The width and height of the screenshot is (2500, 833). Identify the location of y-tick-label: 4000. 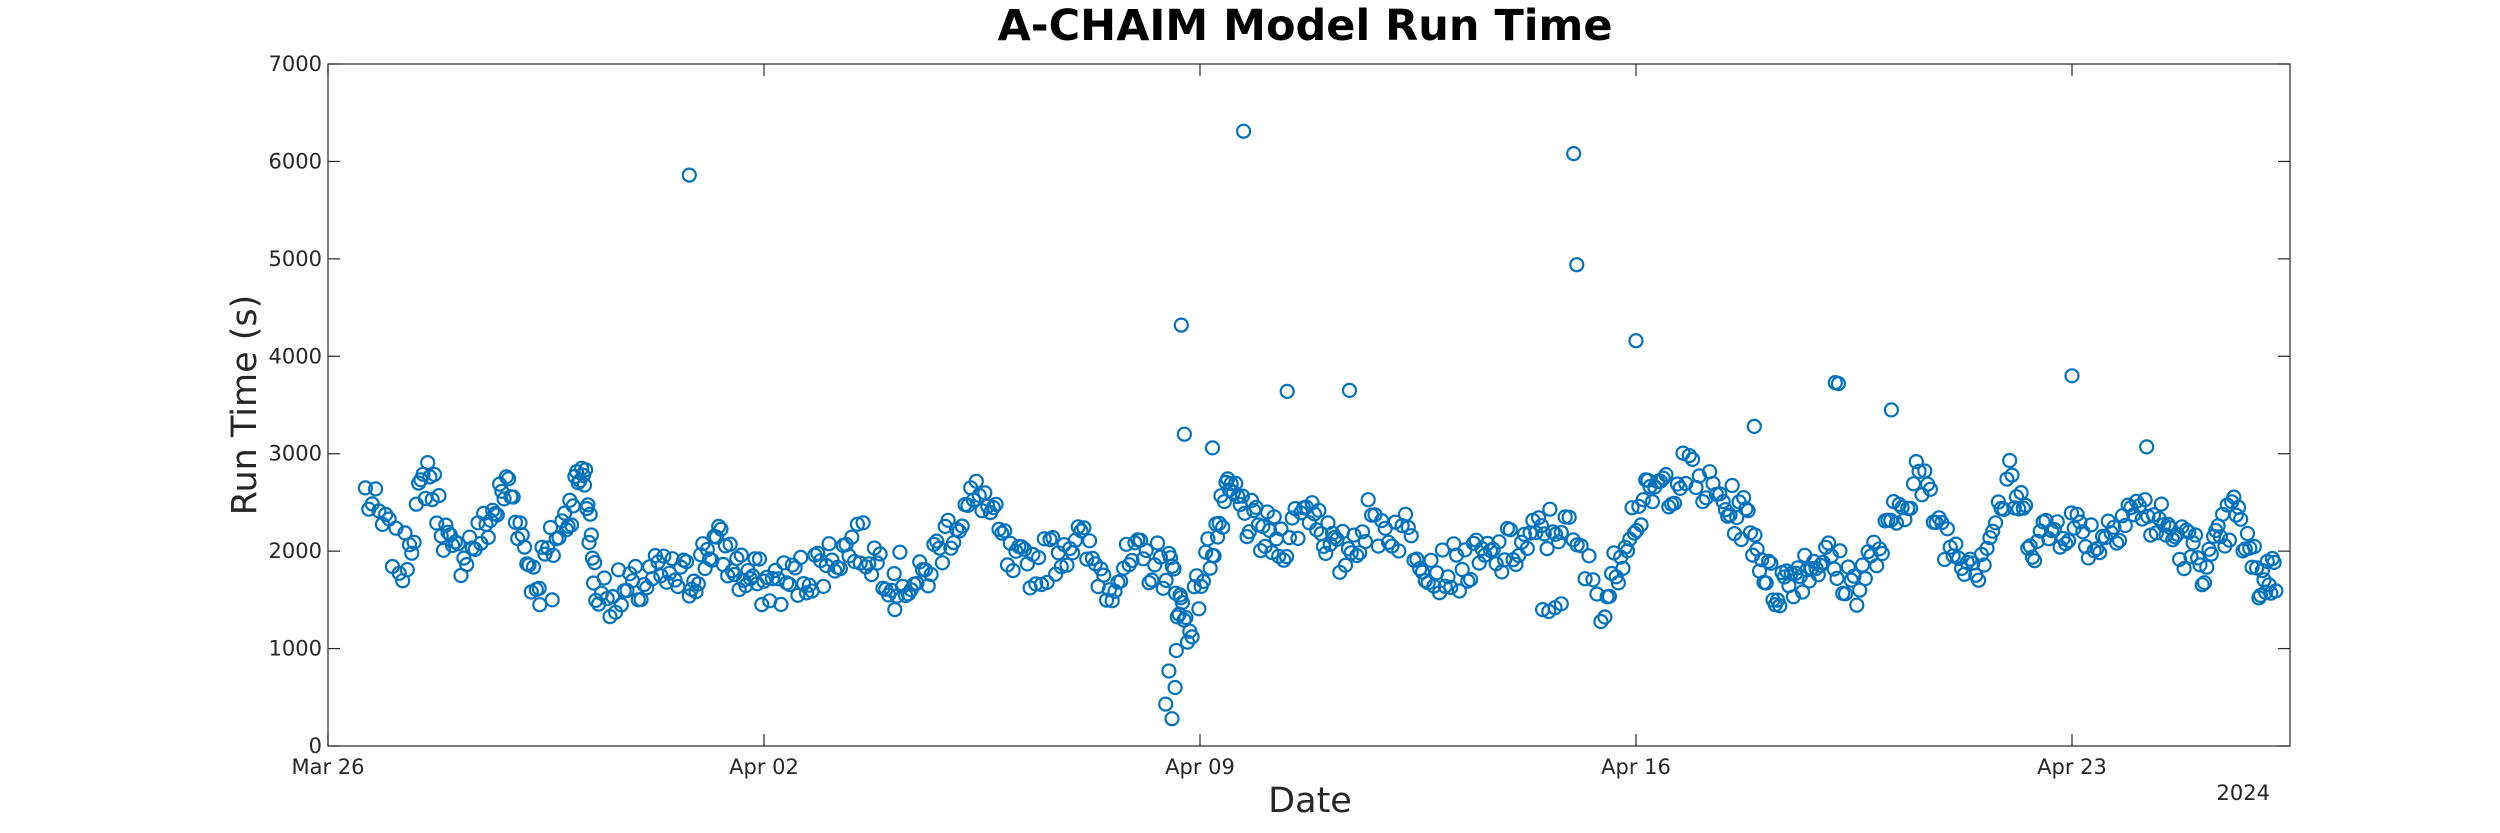
(295, 356).